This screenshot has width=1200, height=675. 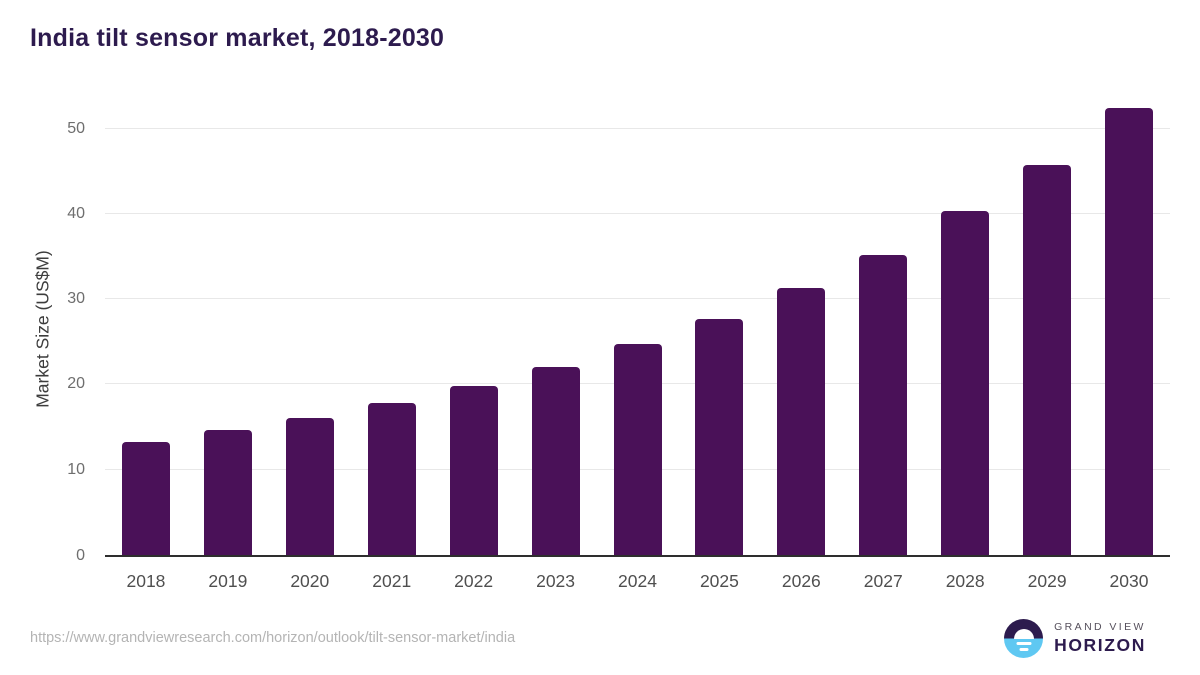 I want to click on brand-logo: GRAND VIEW HORIZON, so click(x=1075, y=638).